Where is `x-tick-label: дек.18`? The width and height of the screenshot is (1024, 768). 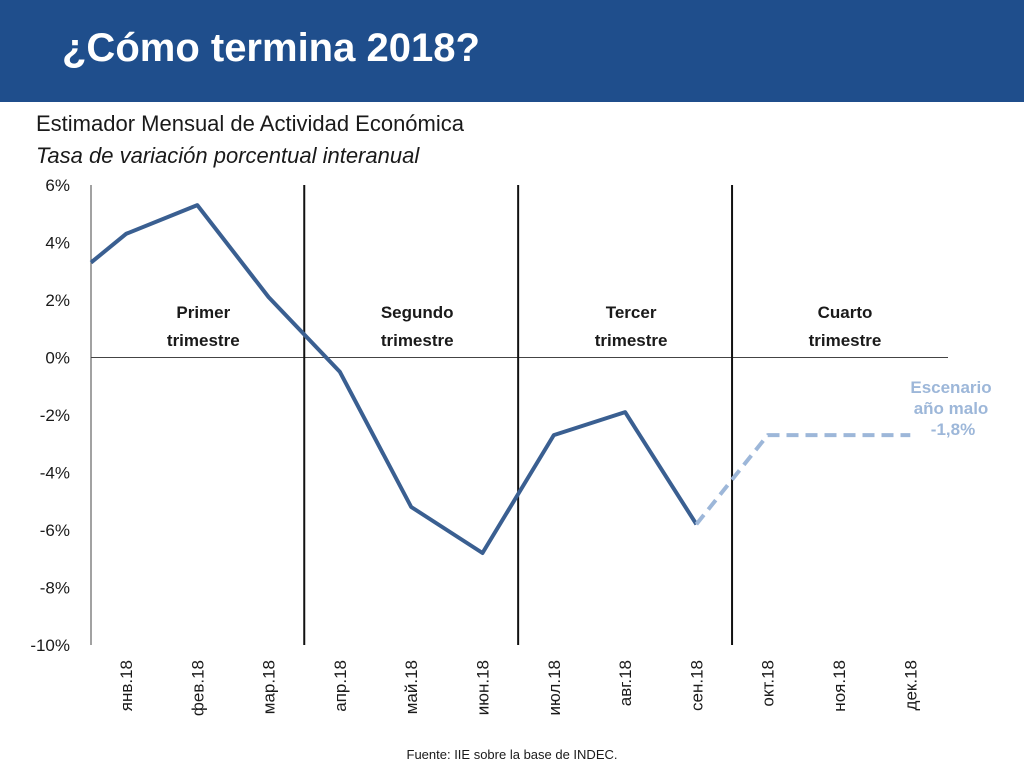 x-tick-label: дек.18 is located at coordinates (910, 685).